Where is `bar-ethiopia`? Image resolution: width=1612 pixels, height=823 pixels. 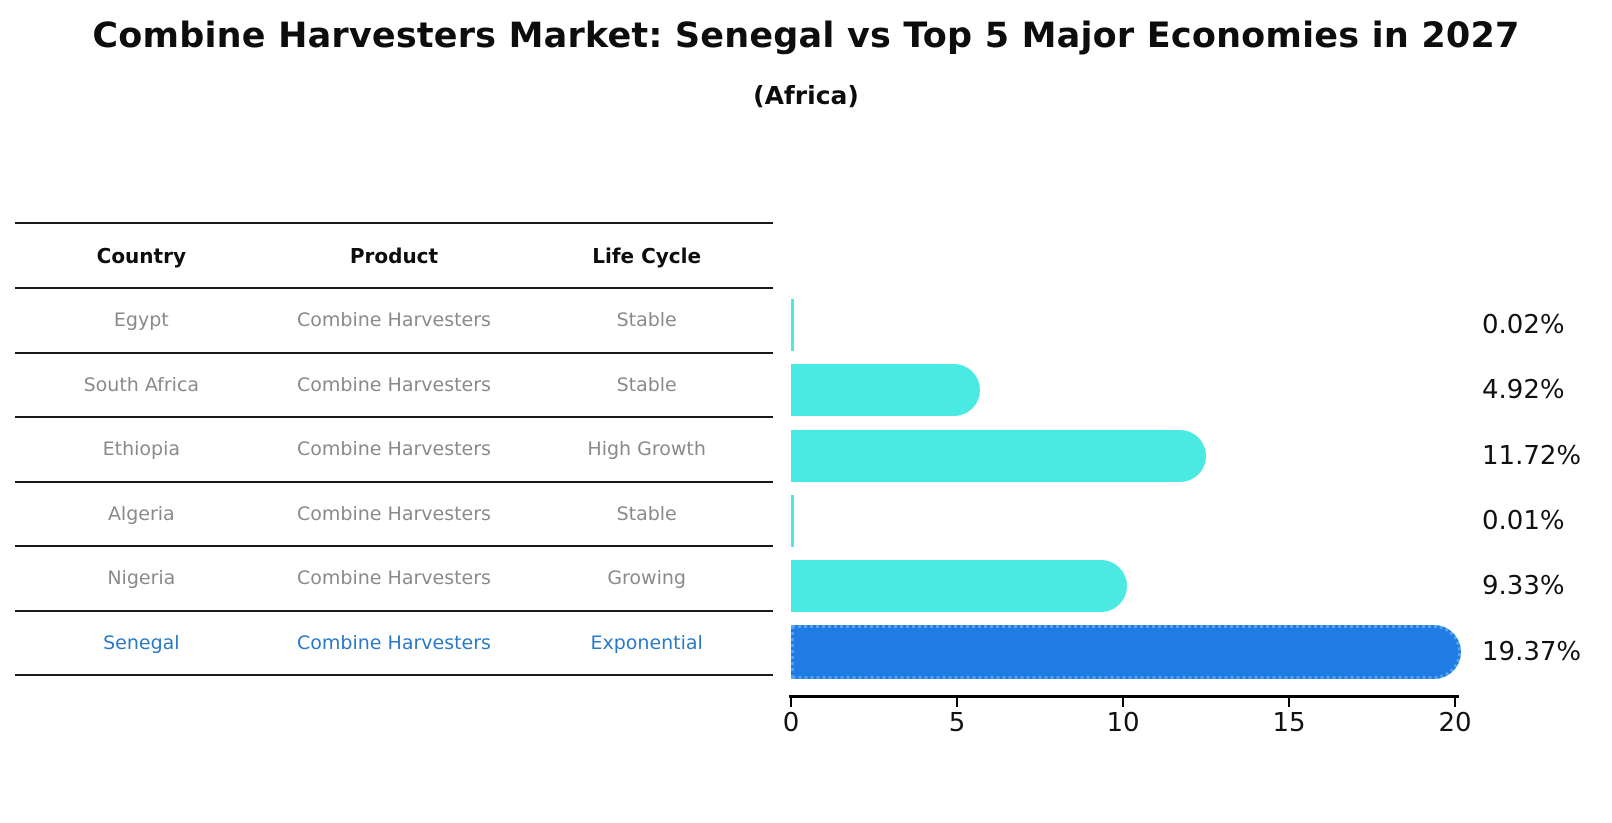
bar-ethiopia is located at coordinates (999, 455).